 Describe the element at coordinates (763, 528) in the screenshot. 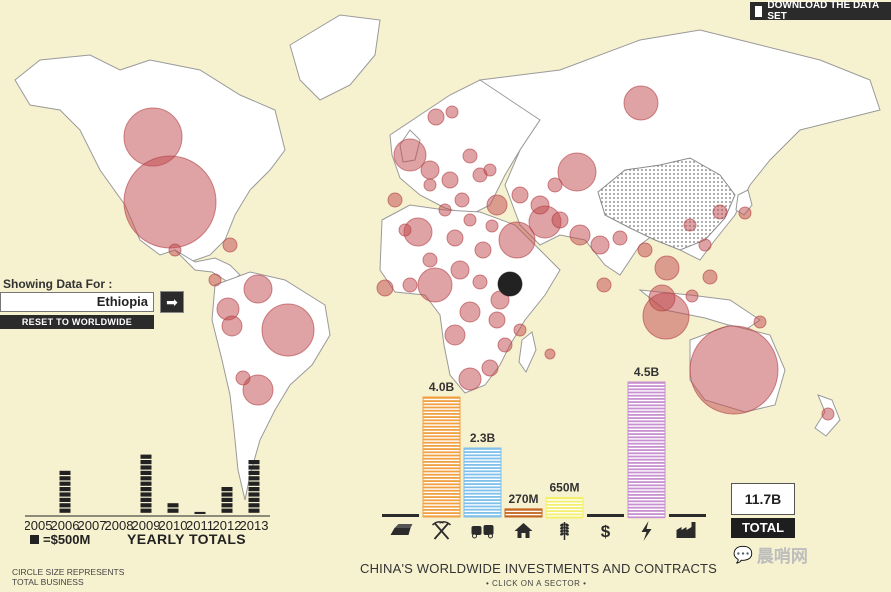

I see `total-button: TOTAL` at that location.